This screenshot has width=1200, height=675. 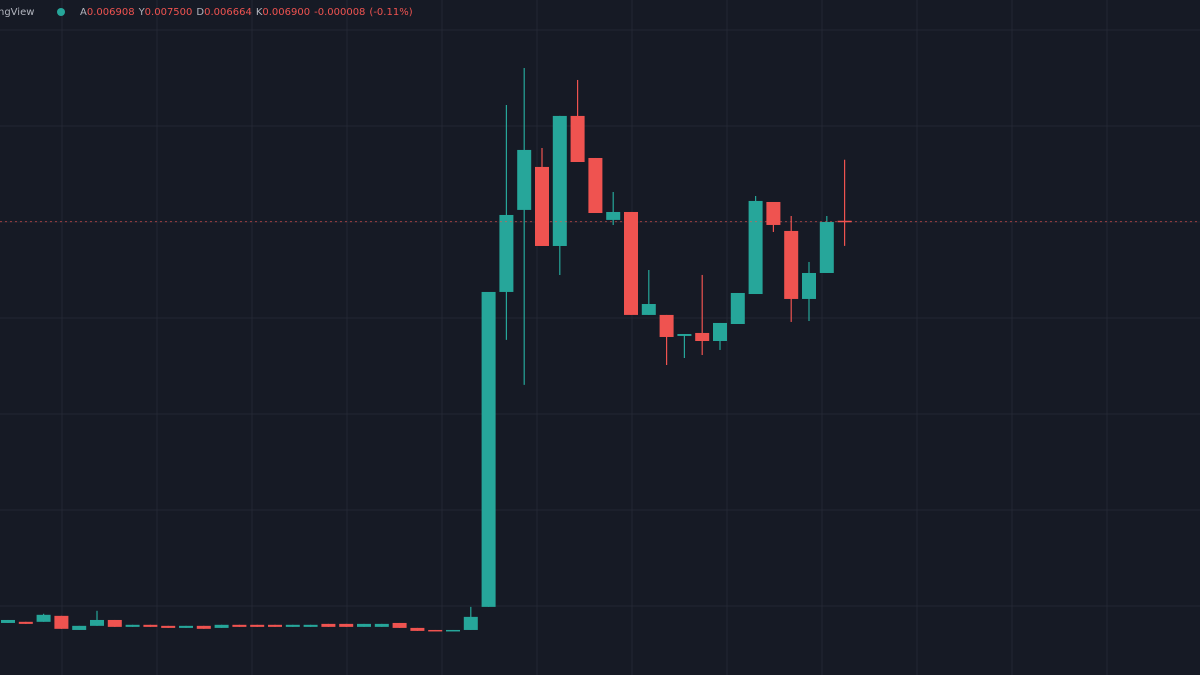 What do you see at coordinates (200, 12) in the screenshot?
I see `legend-prefix: D` at bounding box center [200, 12].